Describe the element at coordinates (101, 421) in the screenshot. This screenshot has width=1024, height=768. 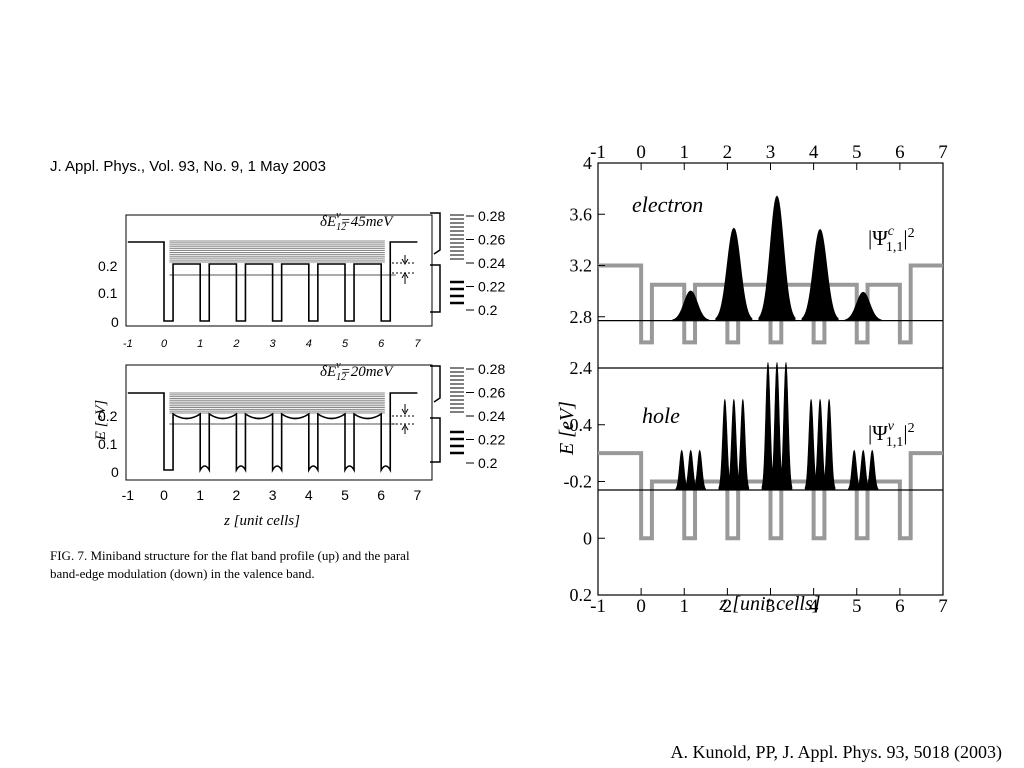
I see `left-y-axis-label: E [eV]` at that location.